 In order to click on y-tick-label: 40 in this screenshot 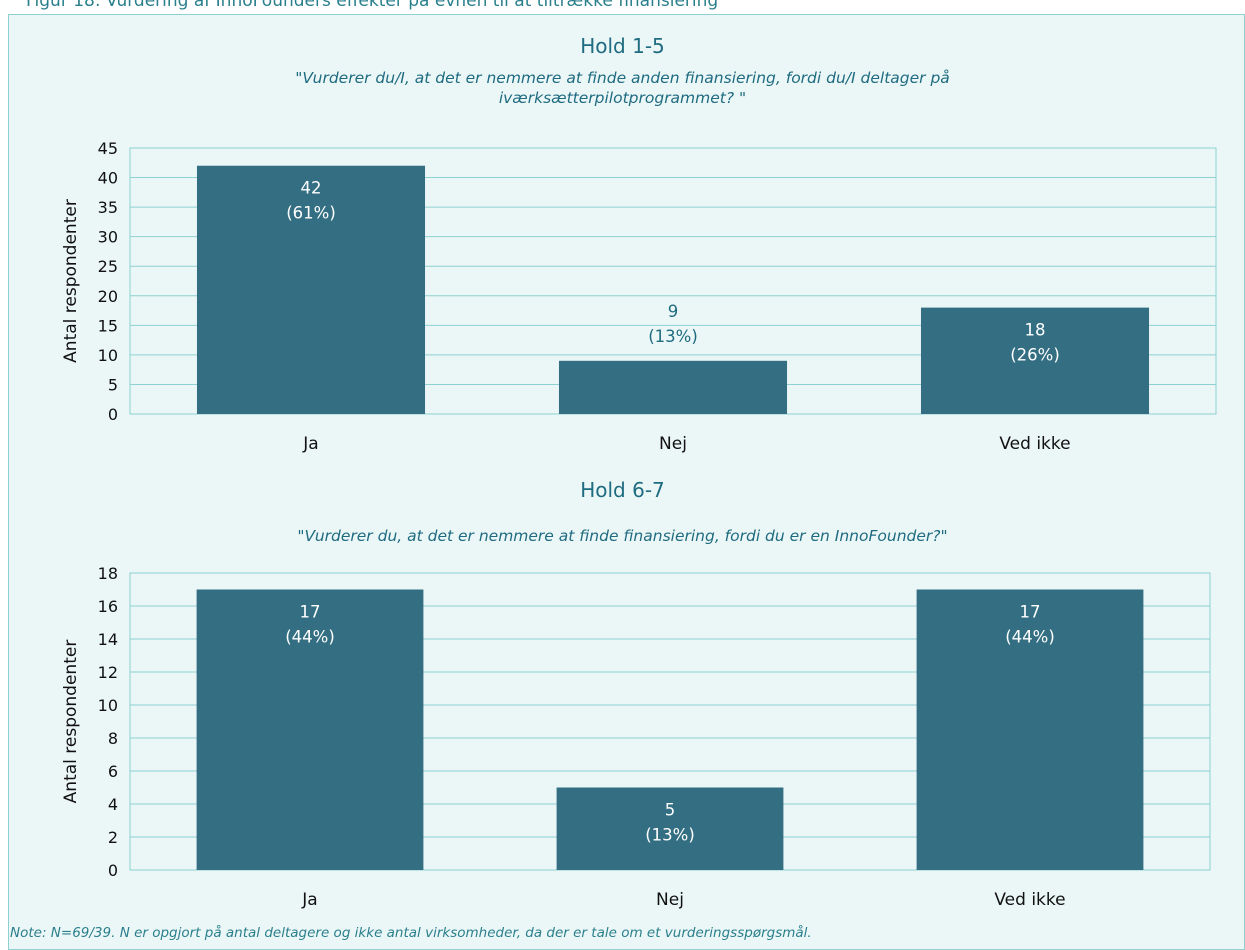, I will do `click(108, 178)`.